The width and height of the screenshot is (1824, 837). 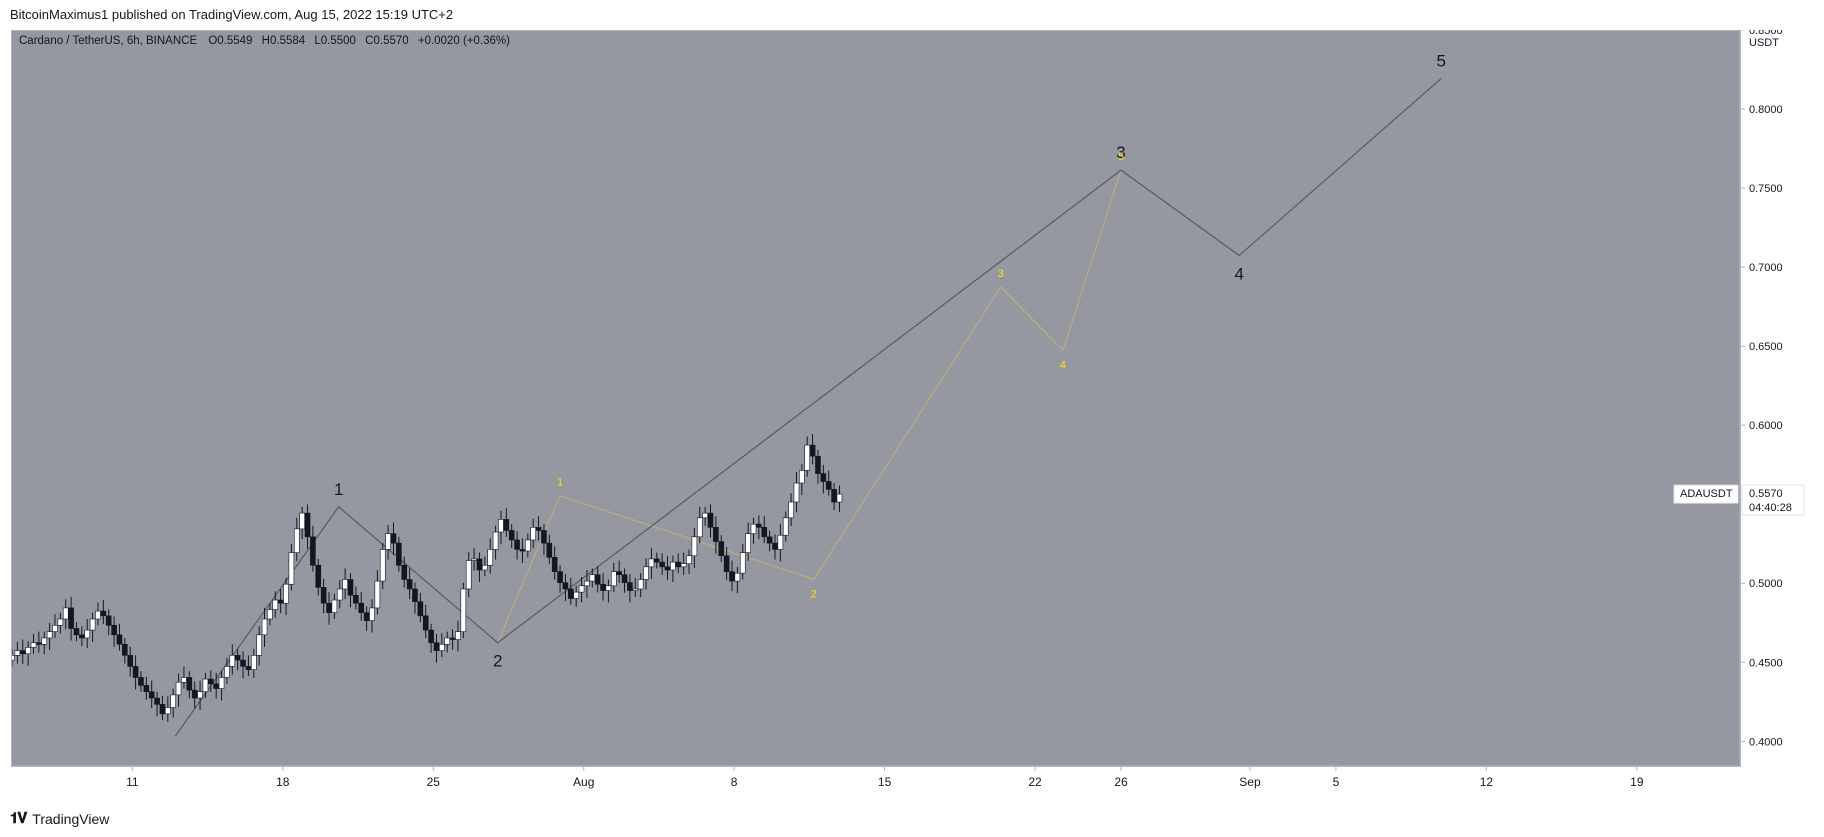 What do you see at coordinates (1637, 782) in the screenshot?
I see `time-tick-label: 19` at bounding box center [1637, 782].